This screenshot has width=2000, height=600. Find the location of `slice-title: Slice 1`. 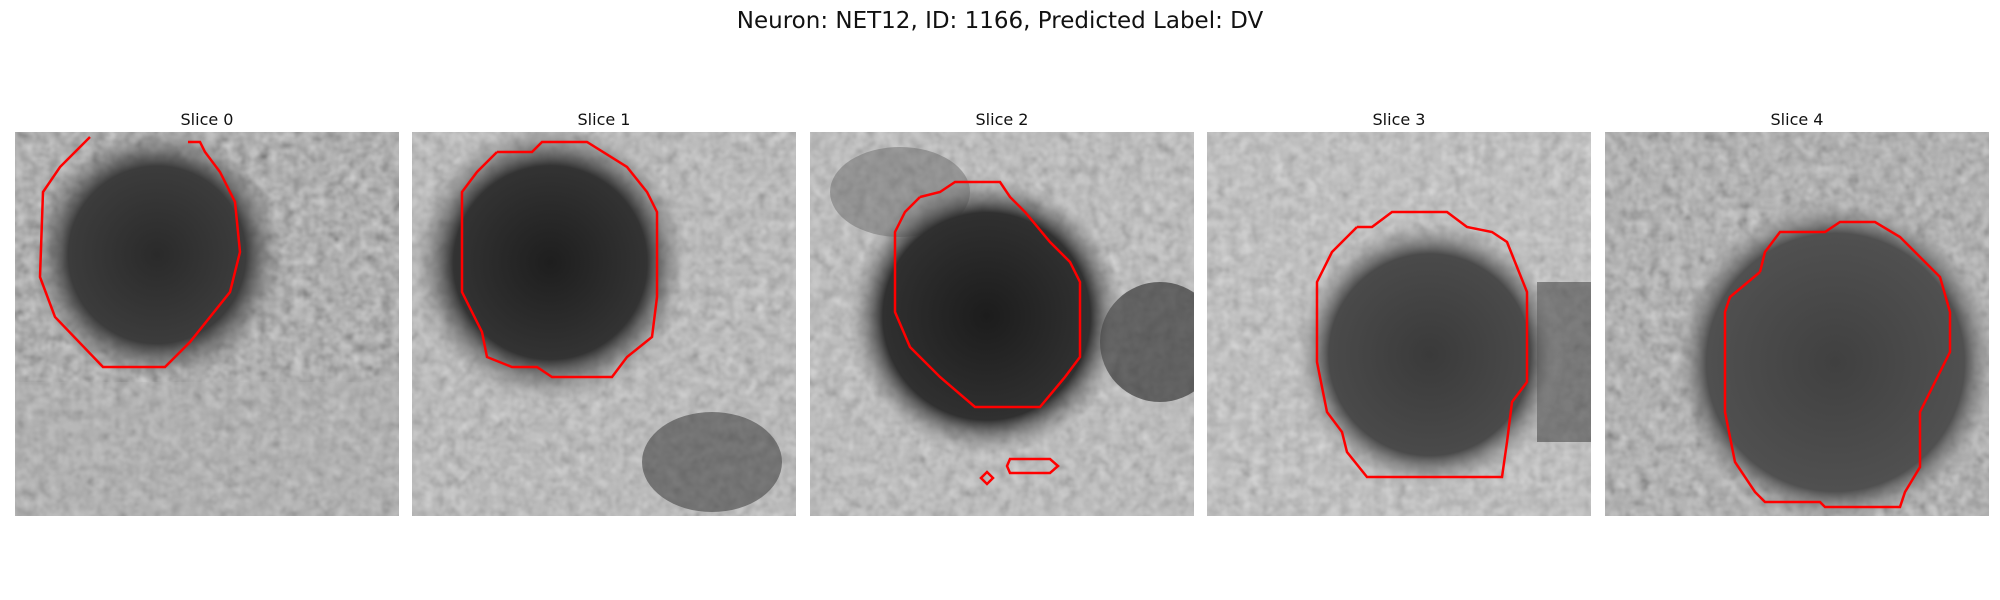

slice-title: Slice 1 is located at coordinates (604, 119).